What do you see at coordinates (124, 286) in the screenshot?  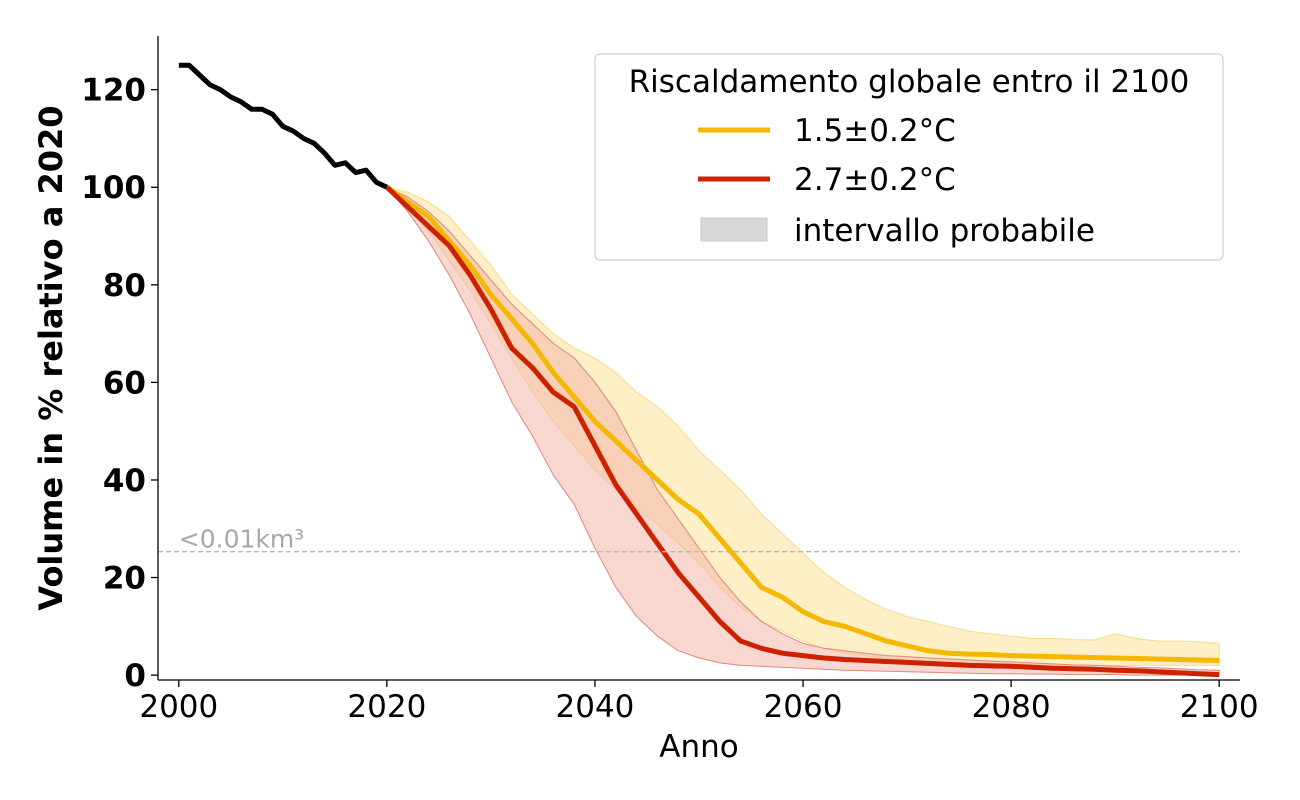 I see `y-tick-label: 80` at bounding box center [124, 286].